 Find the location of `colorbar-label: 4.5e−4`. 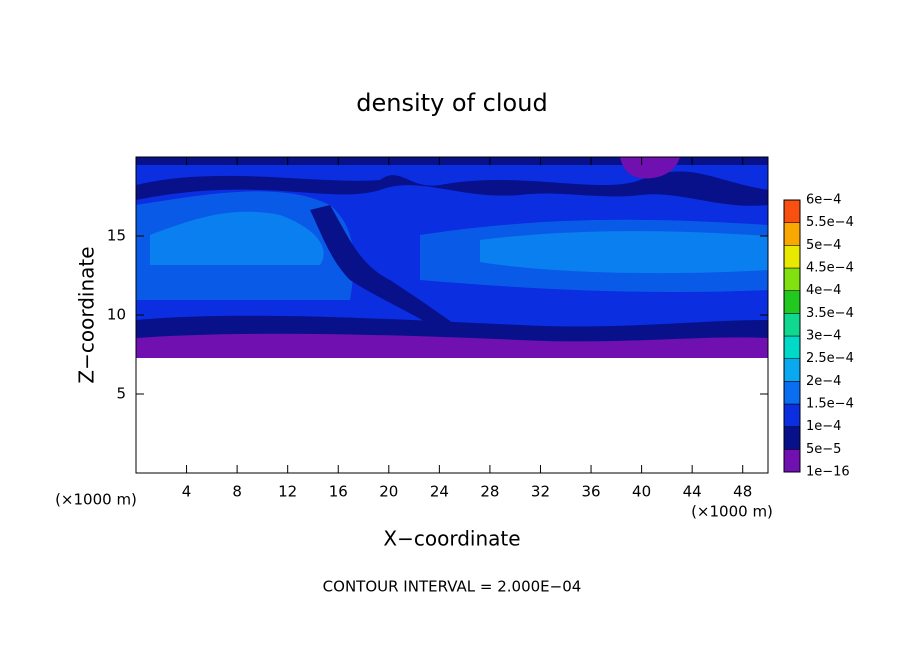

colorbar-label: 4.5e−4 is located at coordinates (830, 268).